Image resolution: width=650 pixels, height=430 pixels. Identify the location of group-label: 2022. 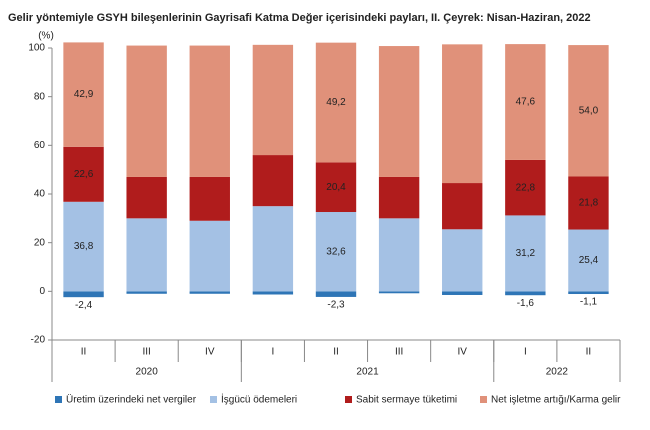
(557, 372).